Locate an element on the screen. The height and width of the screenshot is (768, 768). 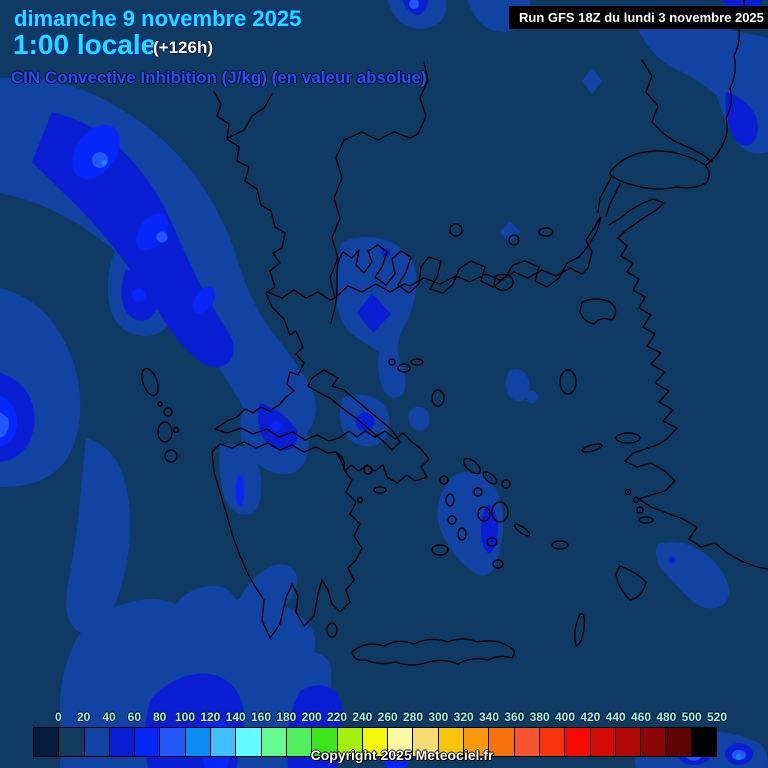
colorbar-label: 100 is located at coordinates (185, 717).